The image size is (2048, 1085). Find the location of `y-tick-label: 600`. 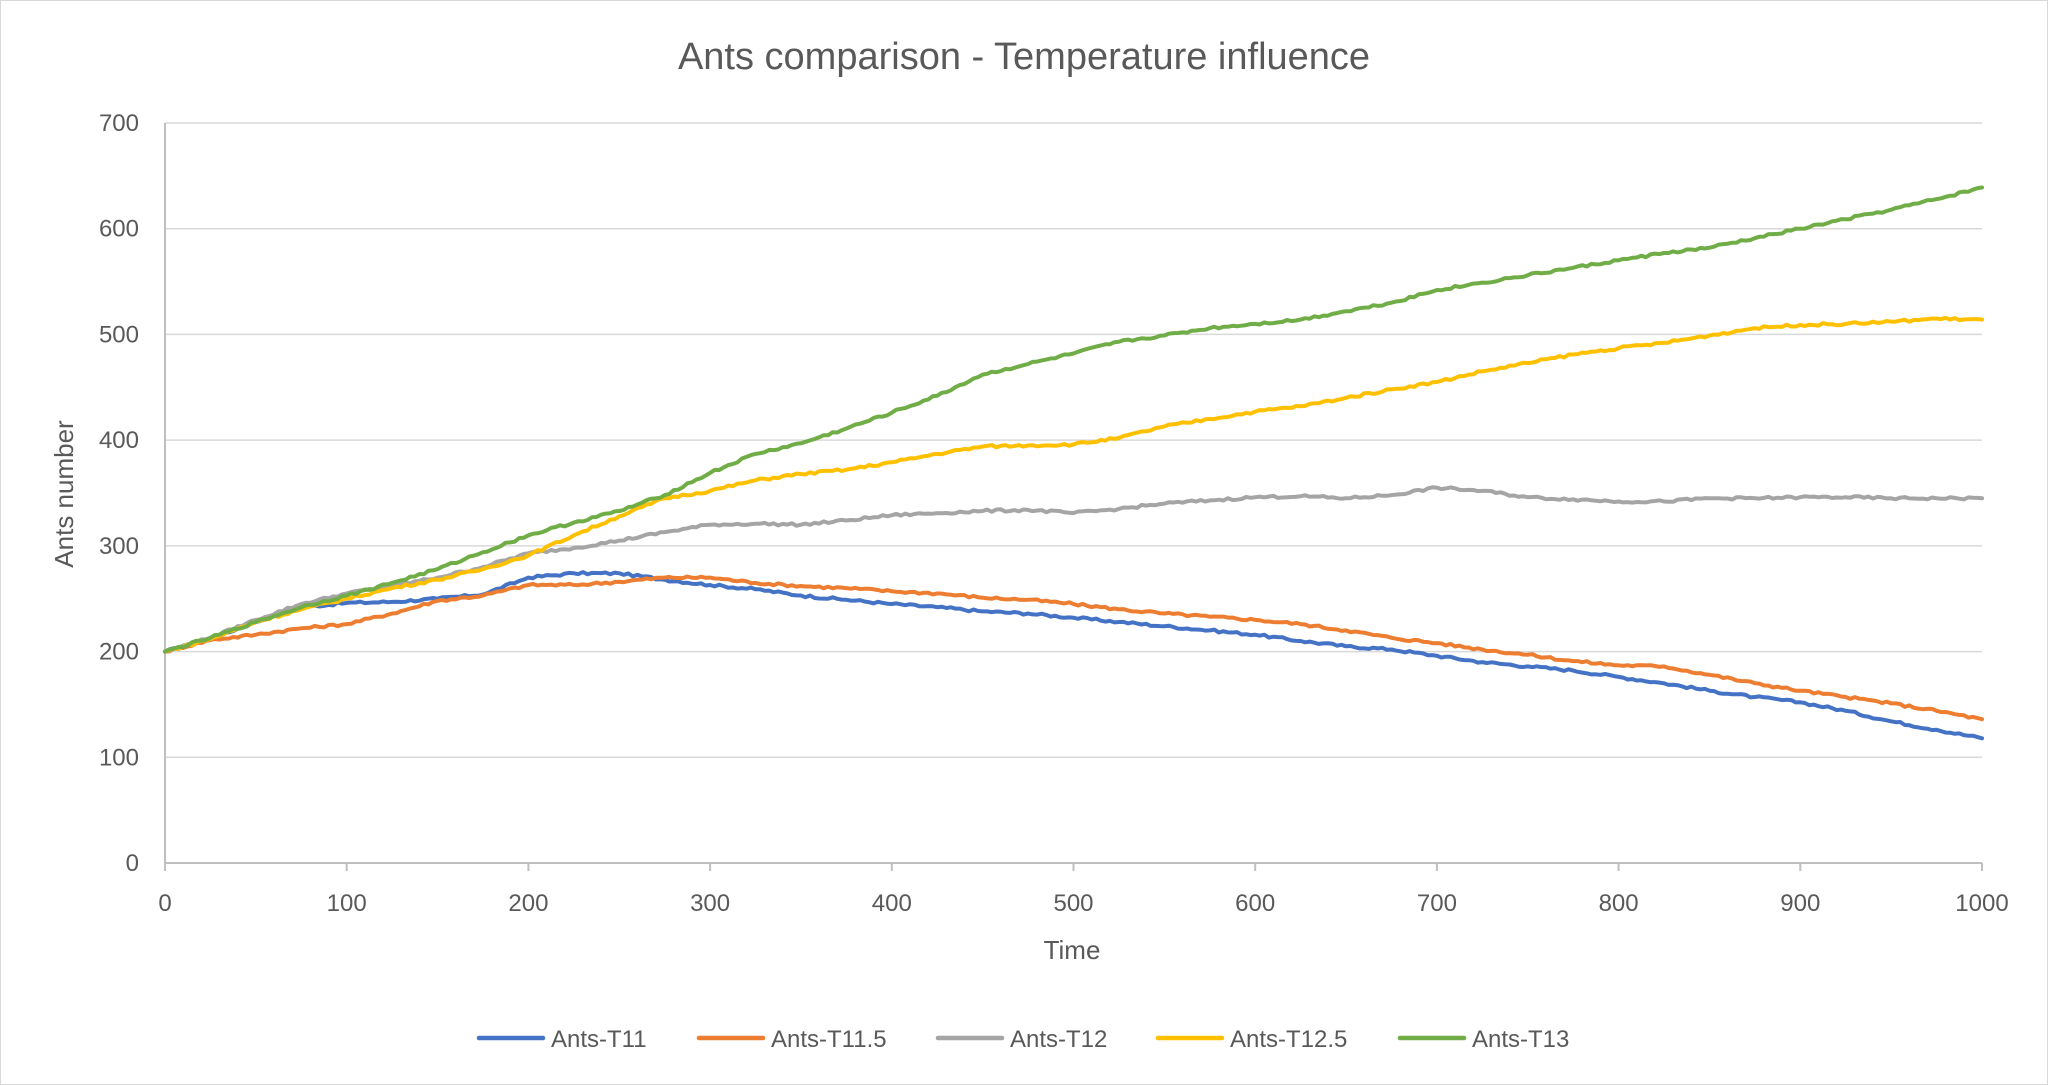

y-tick-label: 600 is located at coordinates (119, 229).